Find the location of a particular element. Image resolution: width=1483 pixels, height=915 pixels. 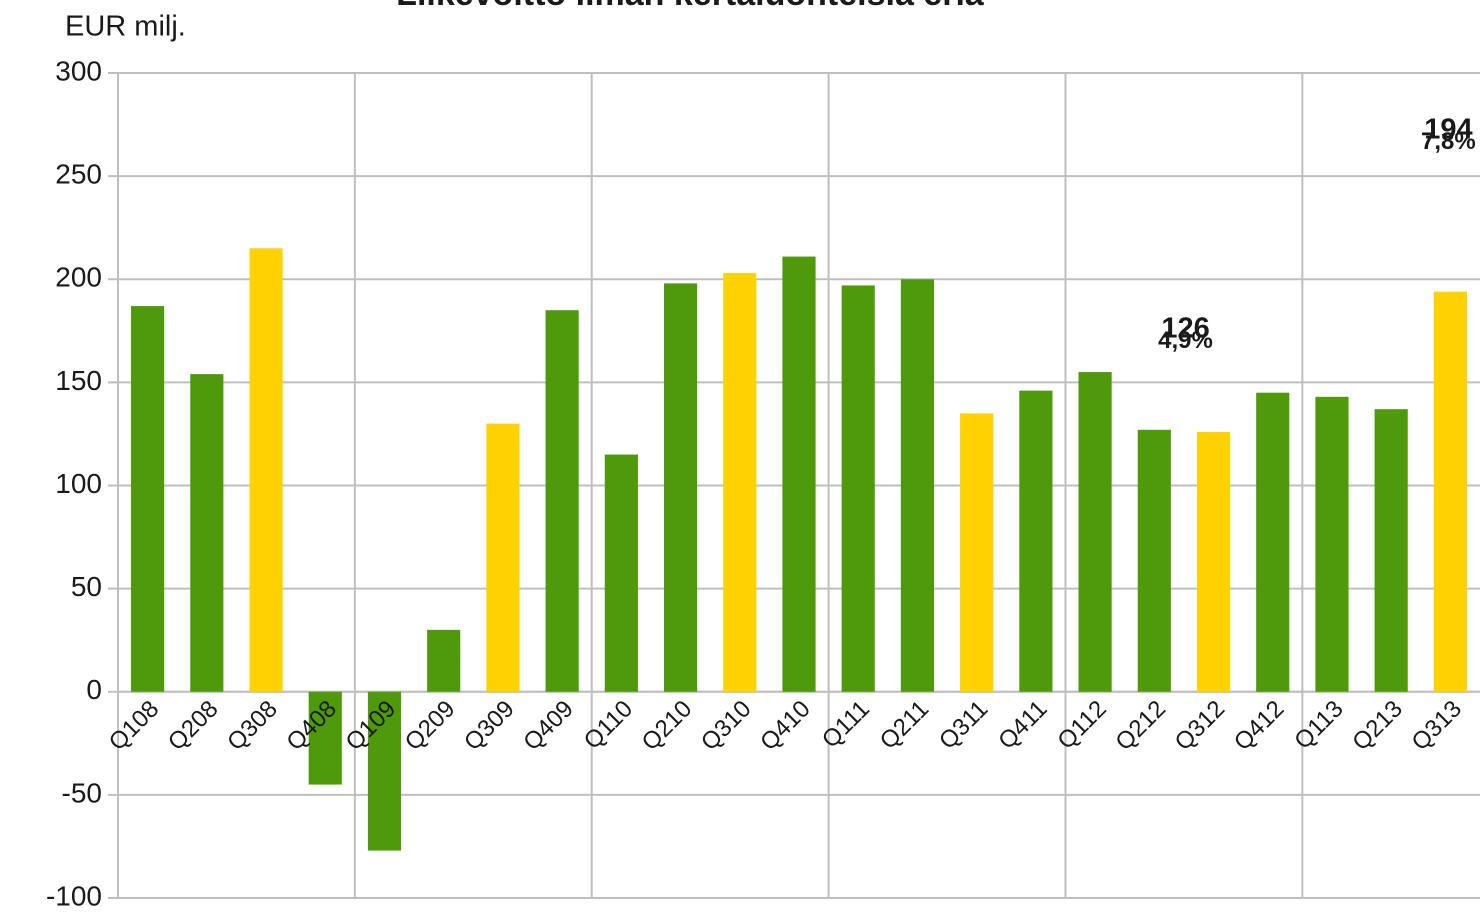

y-tick-label: 50 is located at coordinates (86, 586).